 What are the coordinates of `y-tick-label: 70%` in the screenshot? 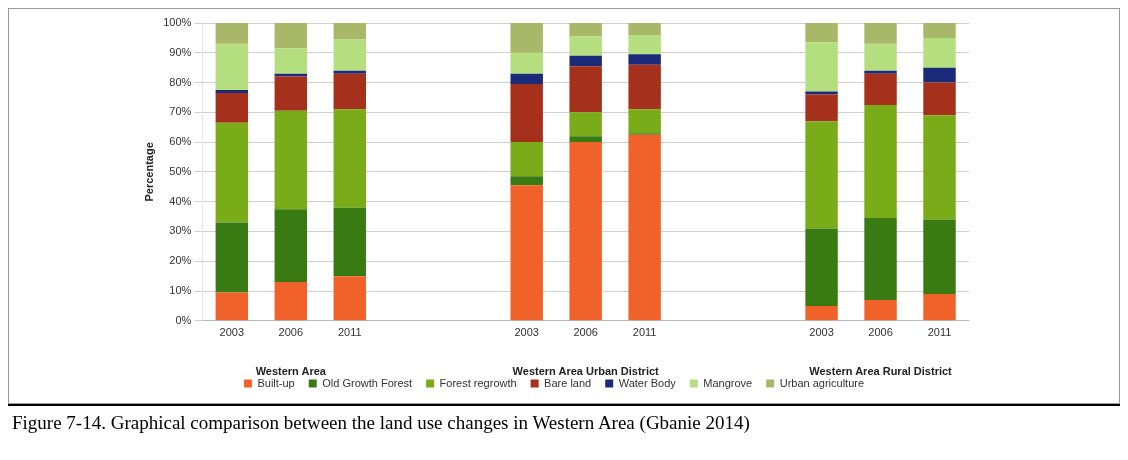 It's located at (180, 111).